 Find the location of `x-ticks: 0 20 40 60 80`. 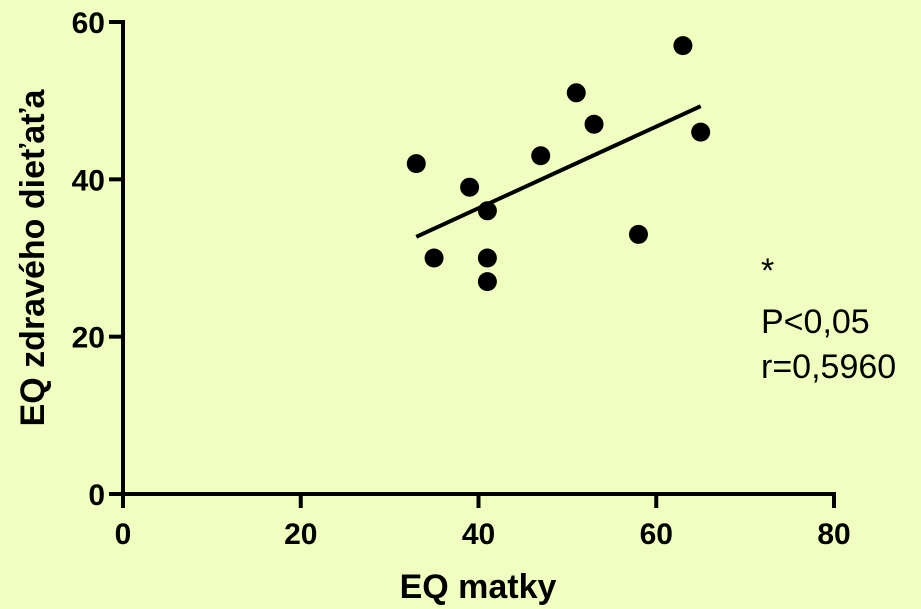

x-ticks: 0 20 40 60 80 is located at coordinates (483, 522).